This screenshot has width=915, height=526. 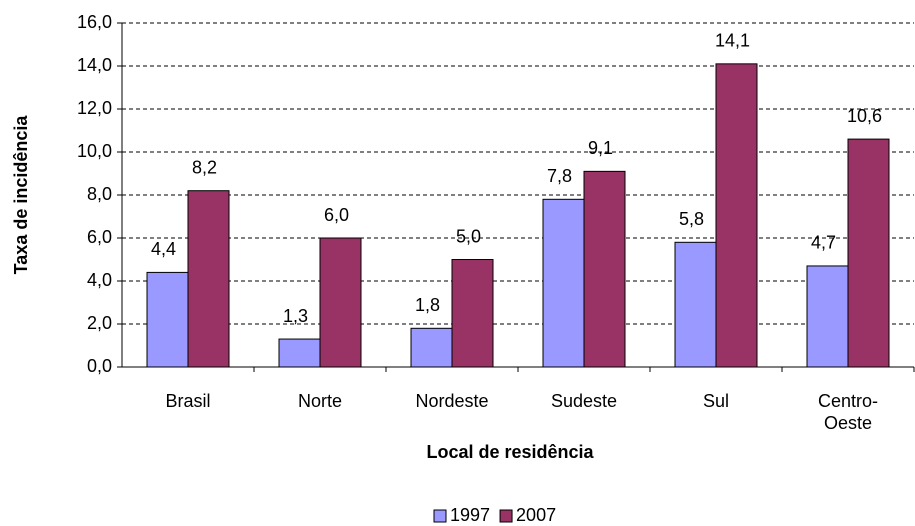 What do you see at coordinates (319, 401) in the screenshot?
I see `x-tick-label: Norte` at bounding box center [319, 401].